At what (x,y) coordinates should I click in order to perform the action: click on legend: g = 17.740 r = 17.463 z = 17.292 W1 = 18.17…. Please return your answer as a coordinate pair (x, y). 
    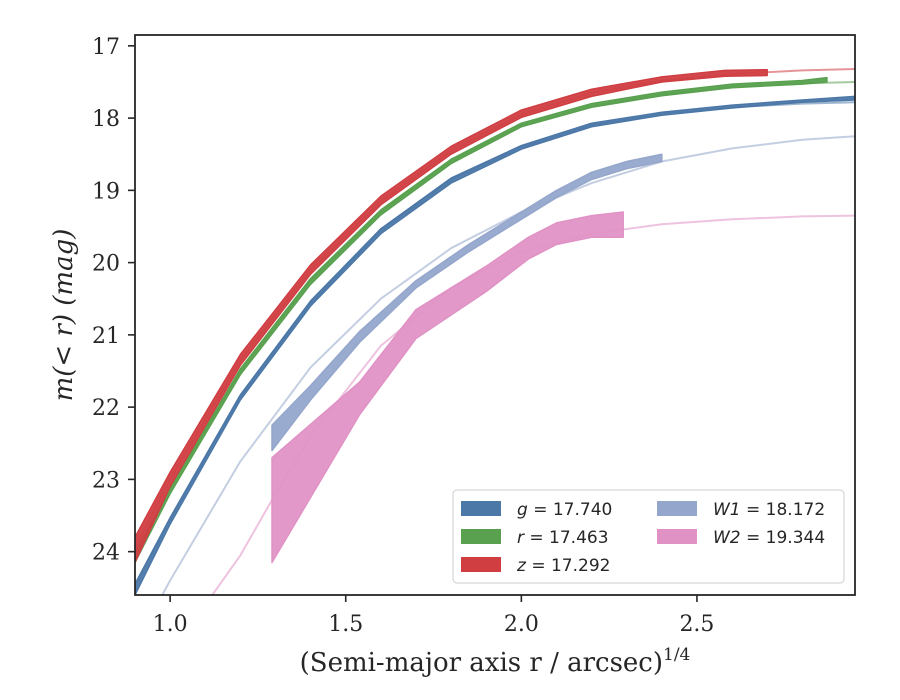
    Looking at the image, I should click on (648, 536).